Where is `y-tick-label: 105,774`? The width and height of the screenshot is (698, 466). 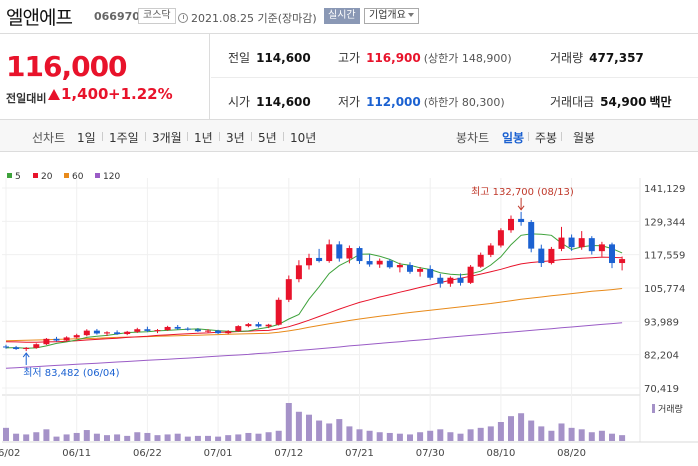 y-tick-label: 105,774 is located at coordinates (664, 289).